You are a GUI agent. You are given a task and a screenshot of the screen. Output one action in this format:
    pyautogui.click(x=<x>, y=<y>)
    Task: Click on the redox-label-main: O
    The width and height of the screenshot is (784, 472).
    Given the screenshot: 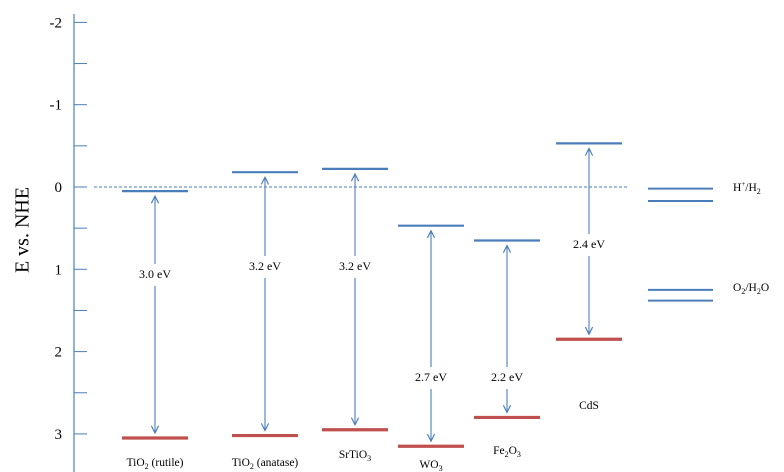 What is the action you would take?
    pyautogui.click(x=737, y=288)
    